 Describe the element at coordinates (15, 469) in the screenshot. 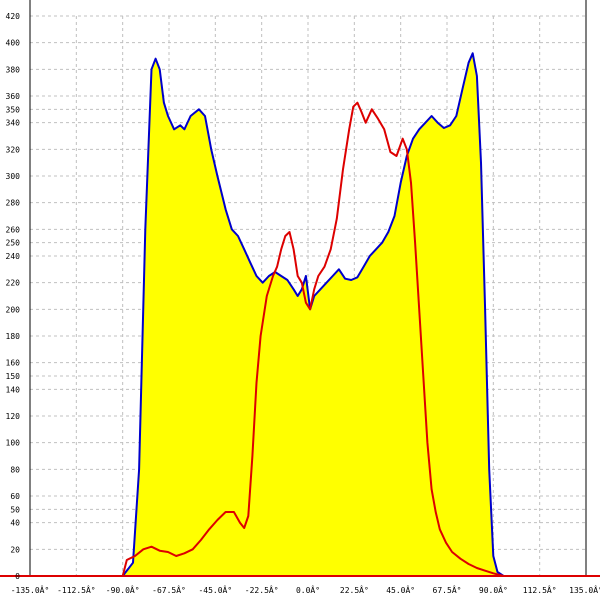

I see `y-tick-label: 80` at that location.